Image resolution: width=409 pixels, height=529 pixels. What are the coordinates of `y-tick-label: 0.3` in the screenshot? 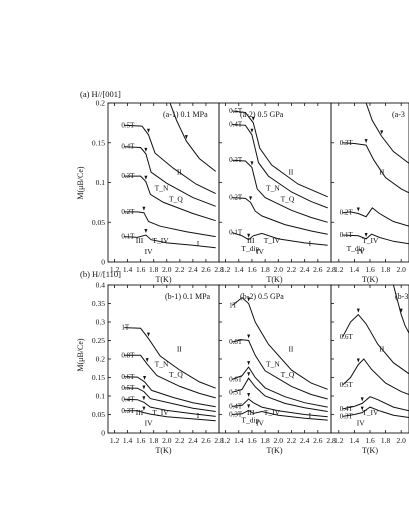 It's located at (101, 322).